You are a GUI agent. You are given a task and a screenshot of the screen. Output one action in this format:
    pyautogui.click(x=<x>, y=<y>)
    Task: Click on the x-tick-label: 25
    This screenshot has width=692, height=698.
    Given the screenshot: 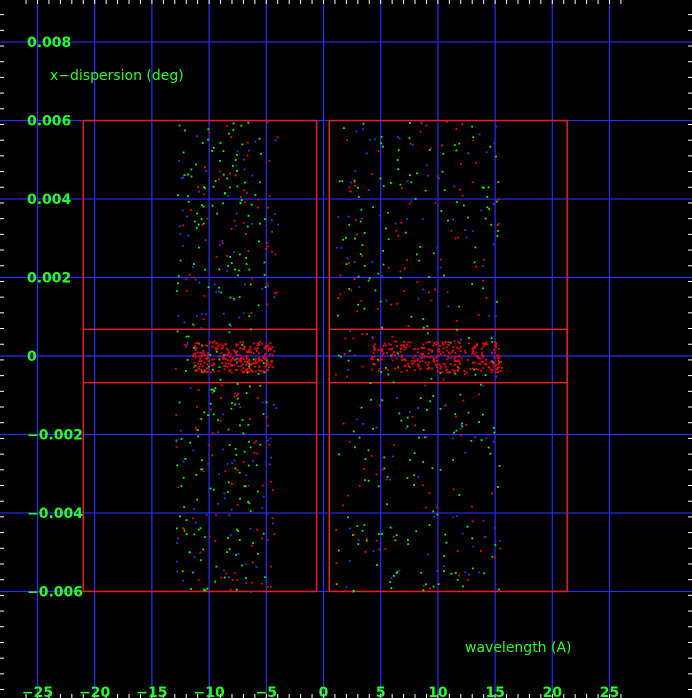 What is the action you would take?
    pyautogui.click(x=609, y=691)
    